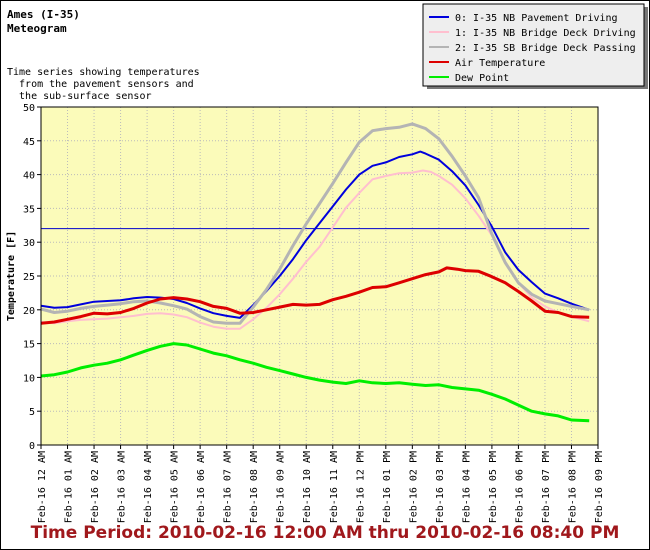 This screenshot has height=550, width=650. I want to click on legend-label: Dew Point, so click(482, 78).